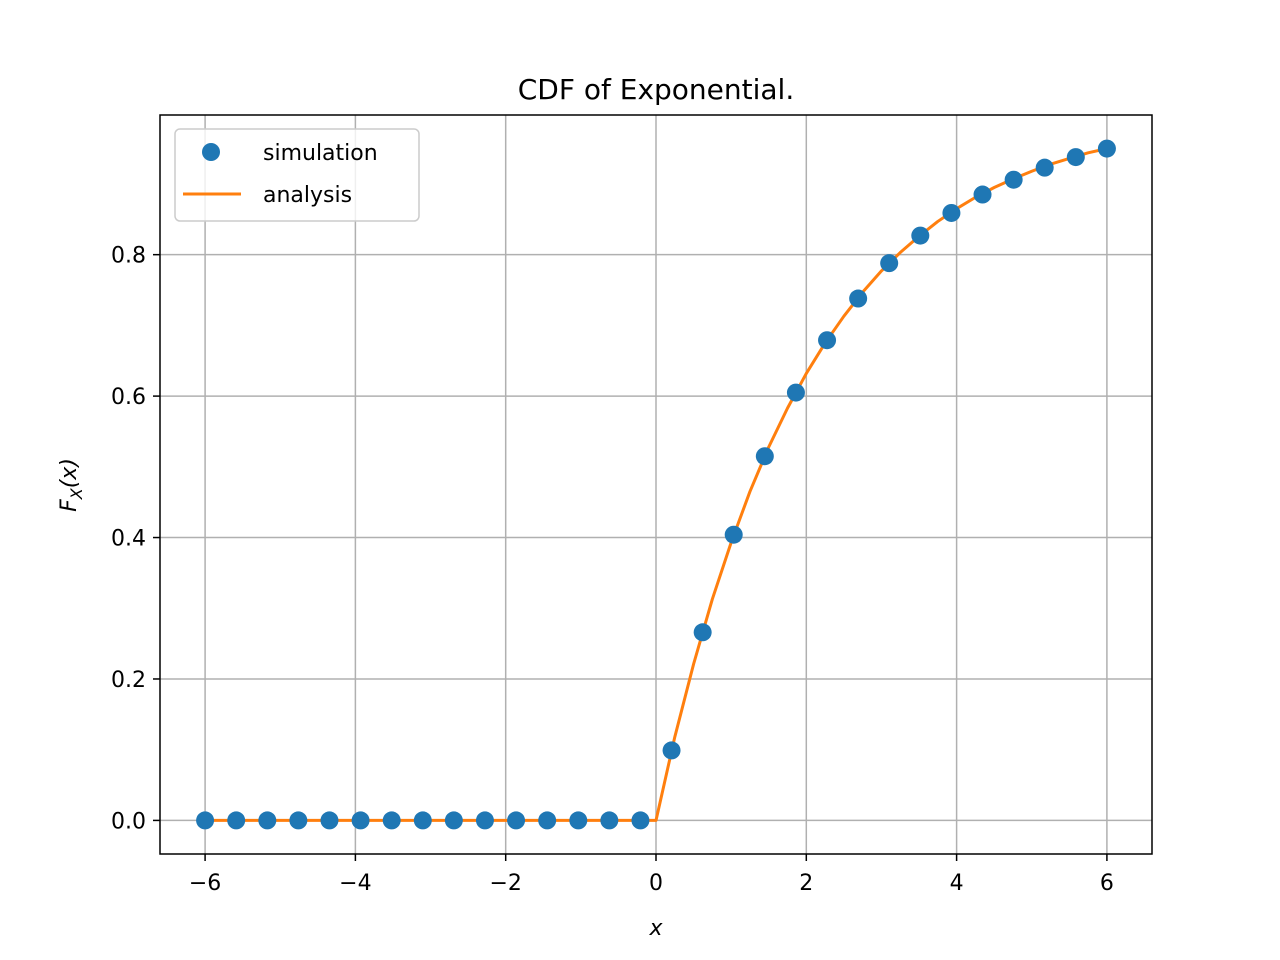 The height and width of the screenshot is (960, 1280). What do you see at coordinates (656, 883) in the screenshot?
I see `x-tick-label: 0` at bounding box center [656, 883].